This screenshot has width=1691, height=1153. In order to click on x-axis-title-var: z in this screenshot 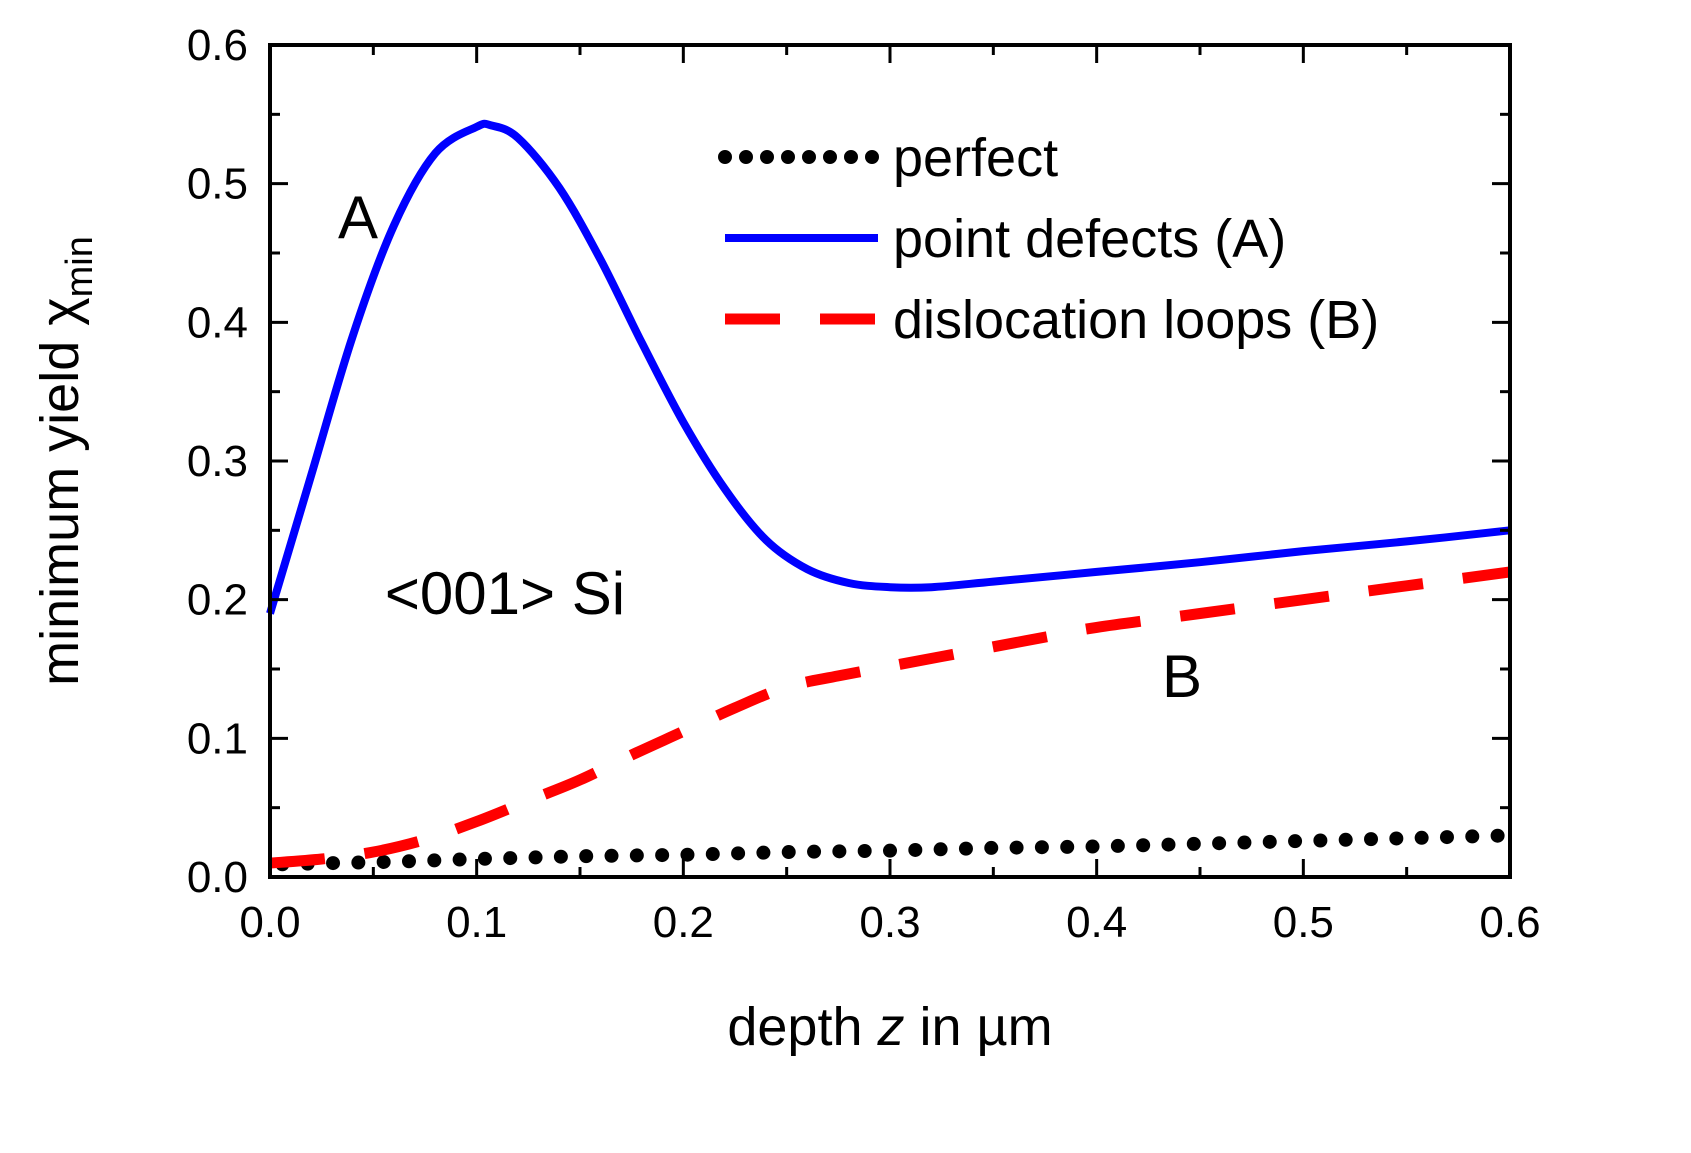, I will do `click(891, 1027)`.